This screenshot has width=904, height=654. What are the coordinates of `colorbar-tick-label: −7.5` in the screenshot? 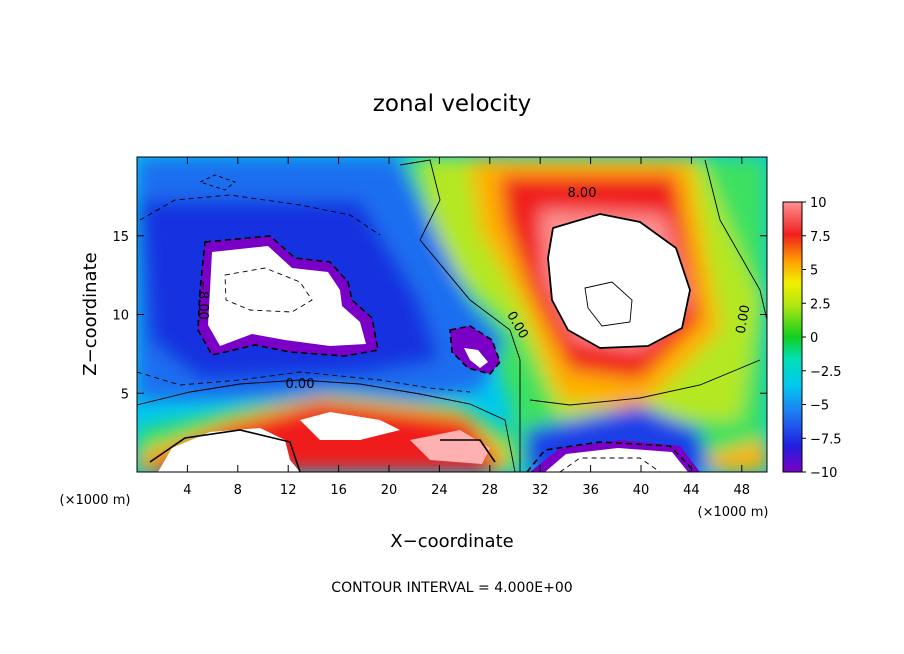 It's located at (826, 439).